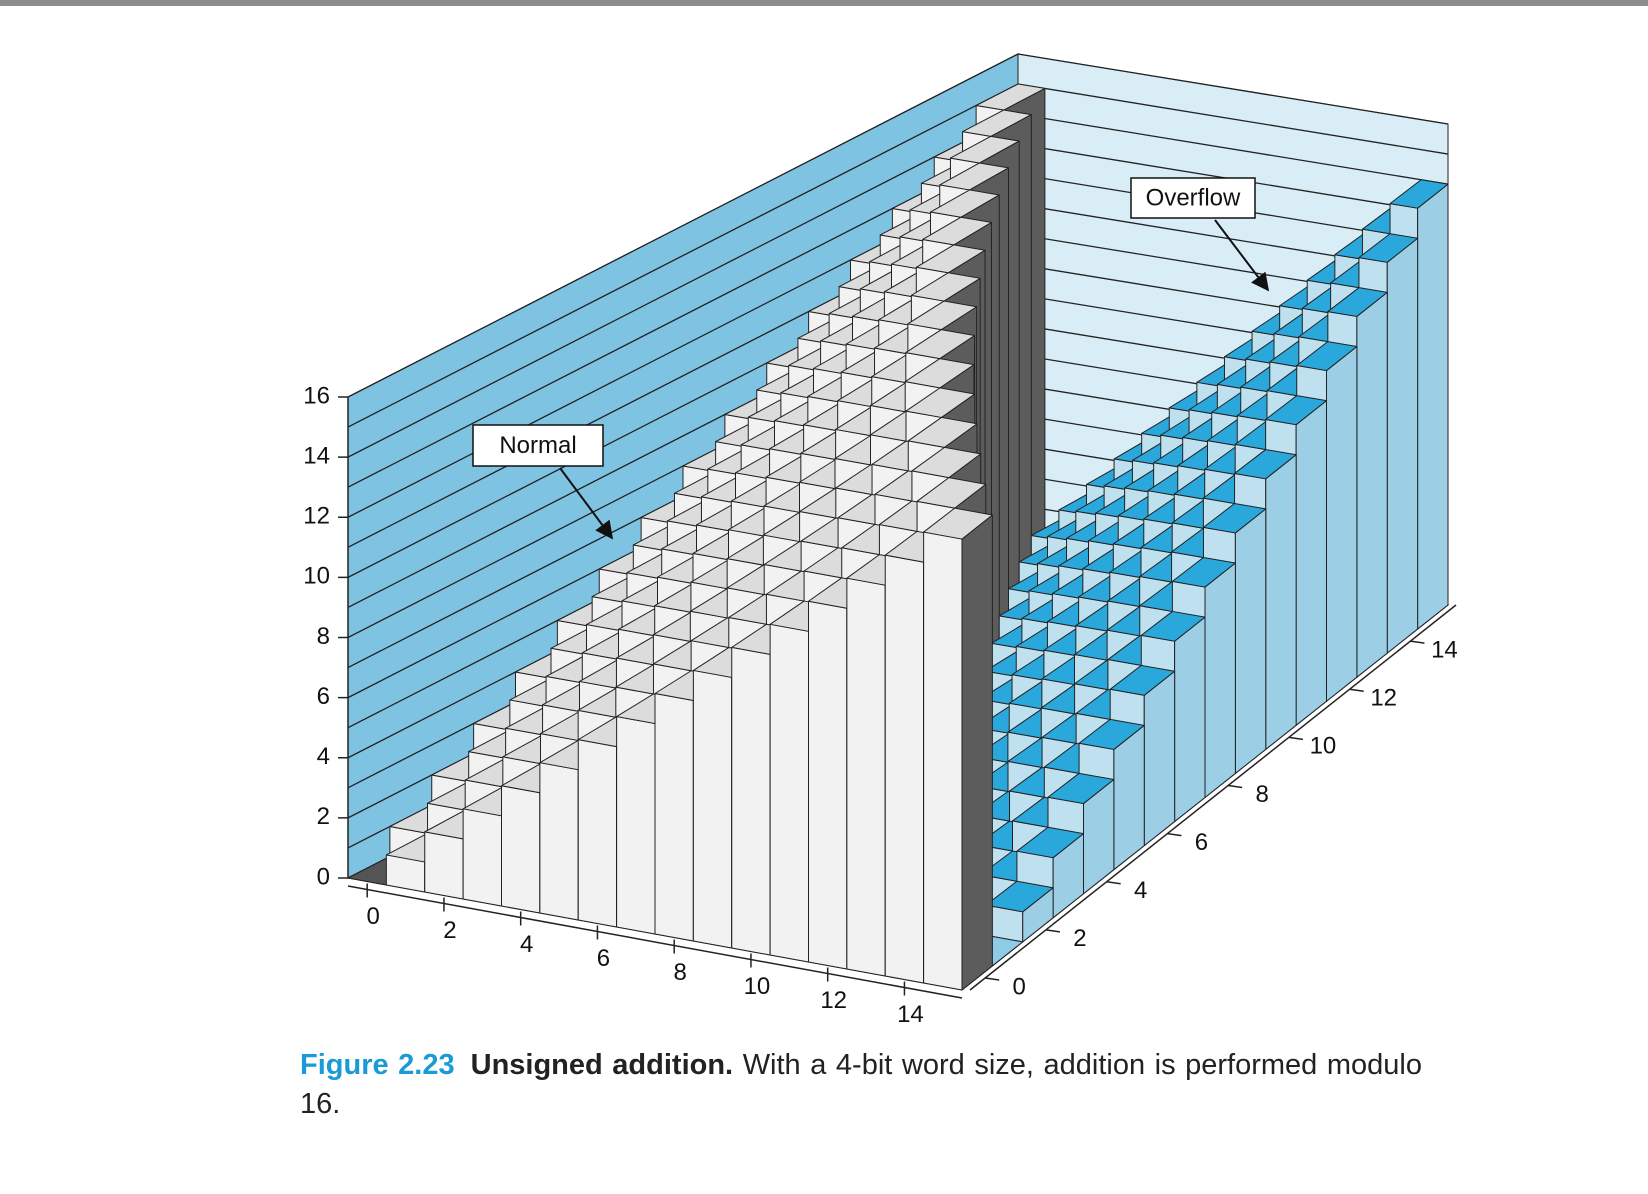 Image resolution: width=1648 pixels, height=1194 pixels. I want to click on x-tick-label: 4, so click(526, 944).